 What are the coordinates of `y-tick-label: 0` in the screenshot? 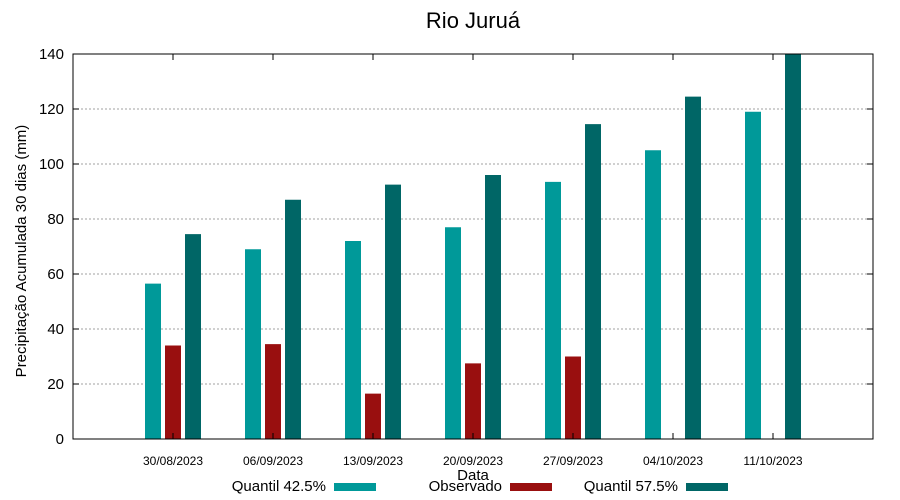 It's located at (60, 439).